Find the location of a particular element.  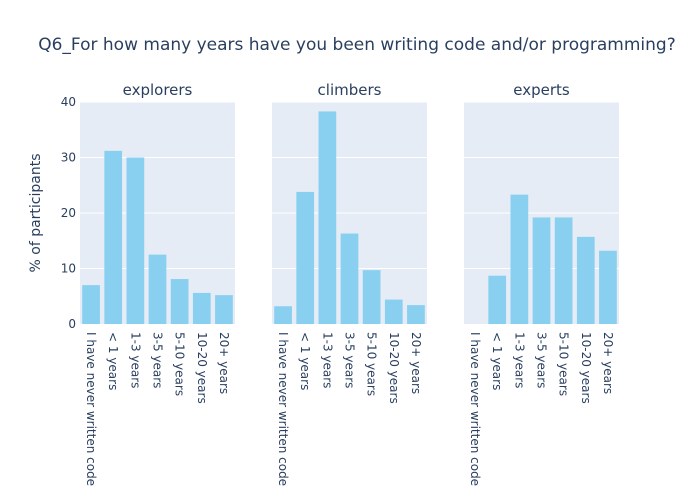

y-tick-label: 20 is located at coordinates (68, 213).